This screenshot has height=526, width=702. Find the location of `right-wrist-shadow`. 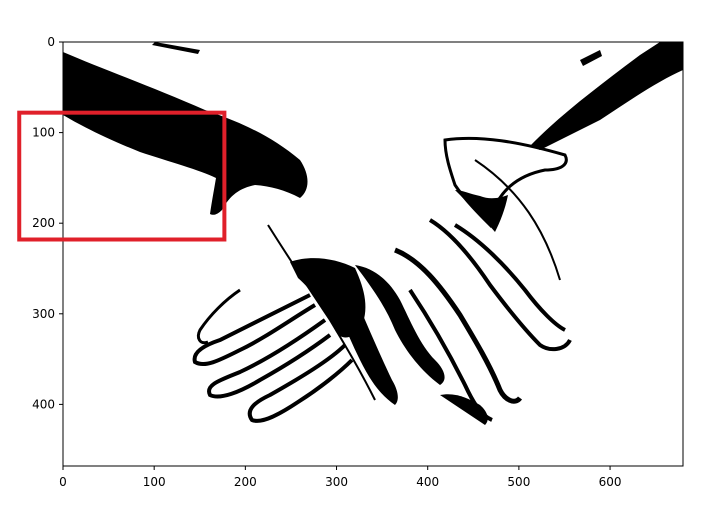

right-wrist-shadow is located at coordinates (481, 211).